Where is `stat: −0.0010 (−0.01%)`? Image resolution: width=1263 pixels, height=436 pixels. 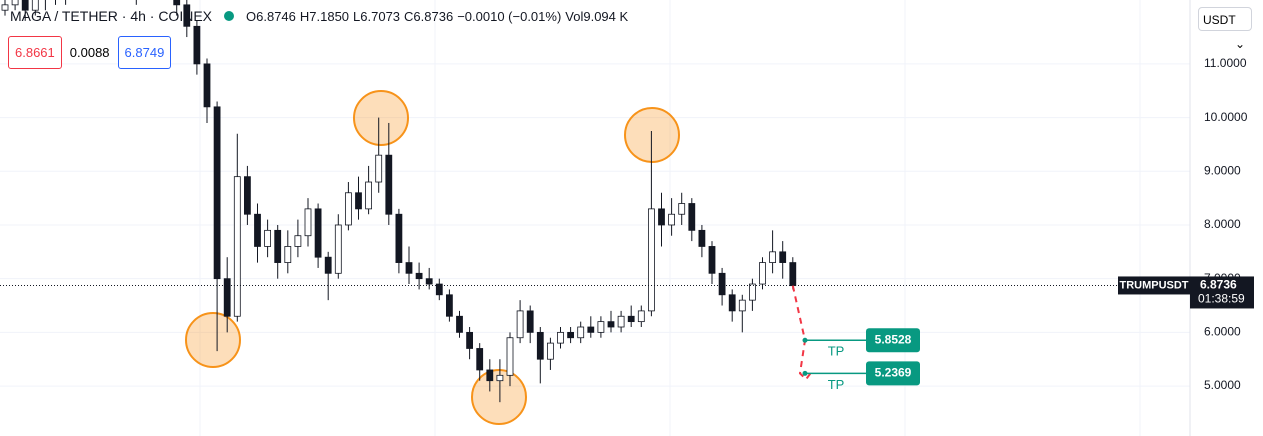 stat: −0.0010 (−0.01%) is located at coordinates (509, 16).